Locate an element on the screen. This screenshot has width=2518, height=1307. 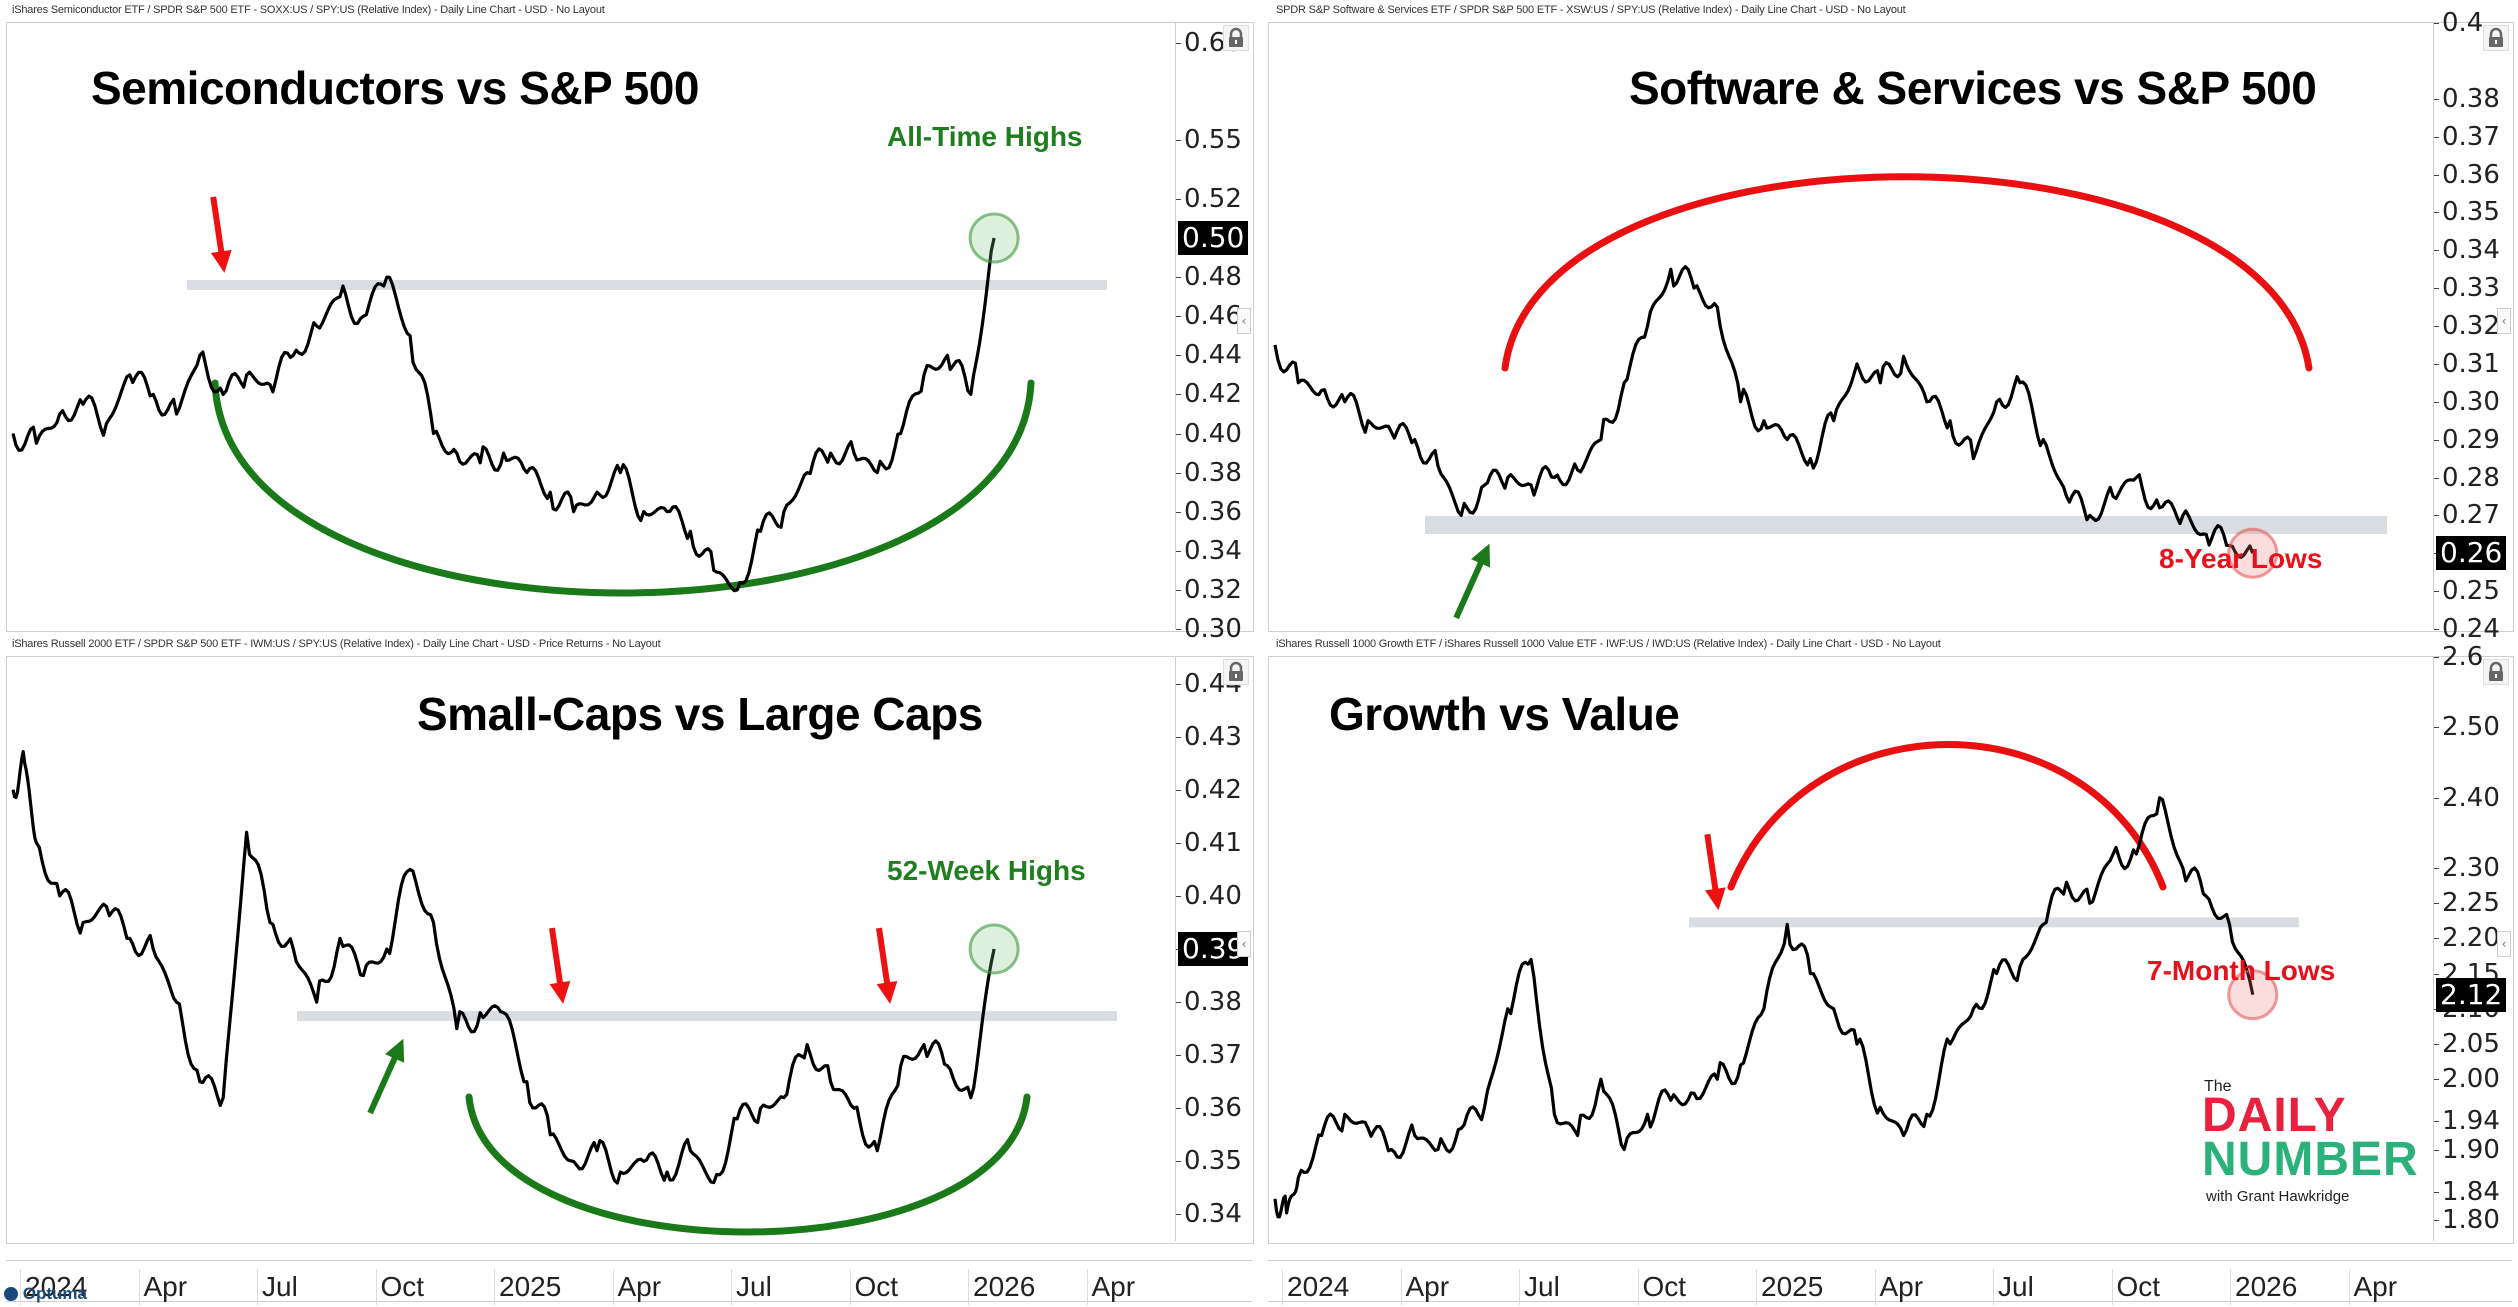
semis-cup-arc is located at coordinates (623, 488).